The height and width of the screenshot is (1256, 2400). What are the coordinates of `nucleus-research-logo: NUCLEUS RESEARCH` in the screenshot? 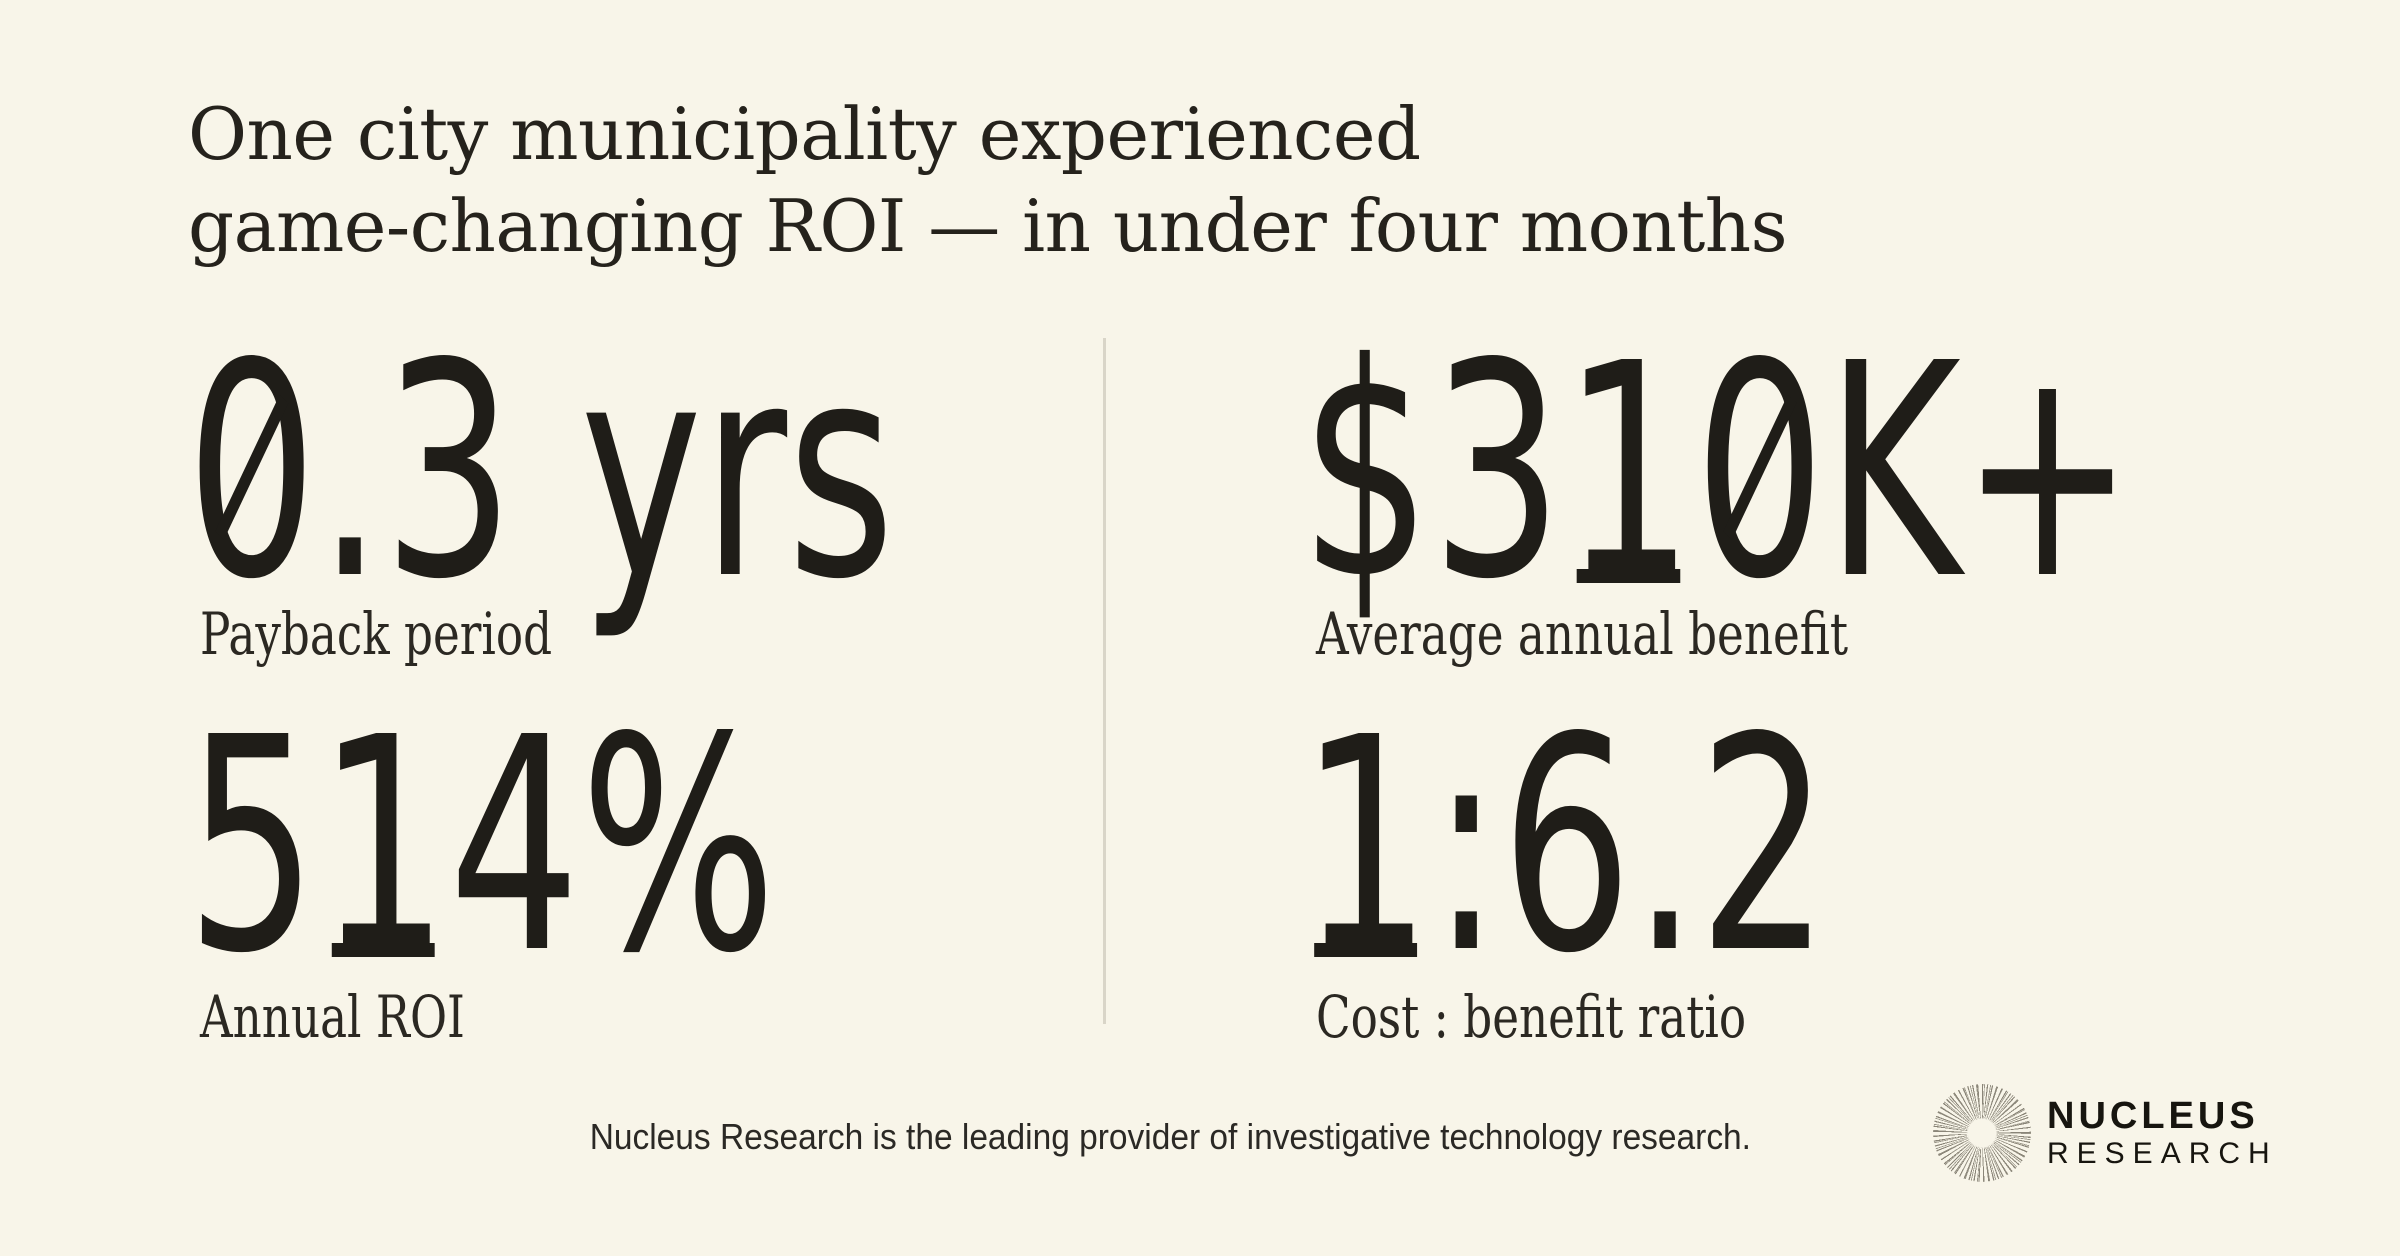 It's located at (2105, 1133).